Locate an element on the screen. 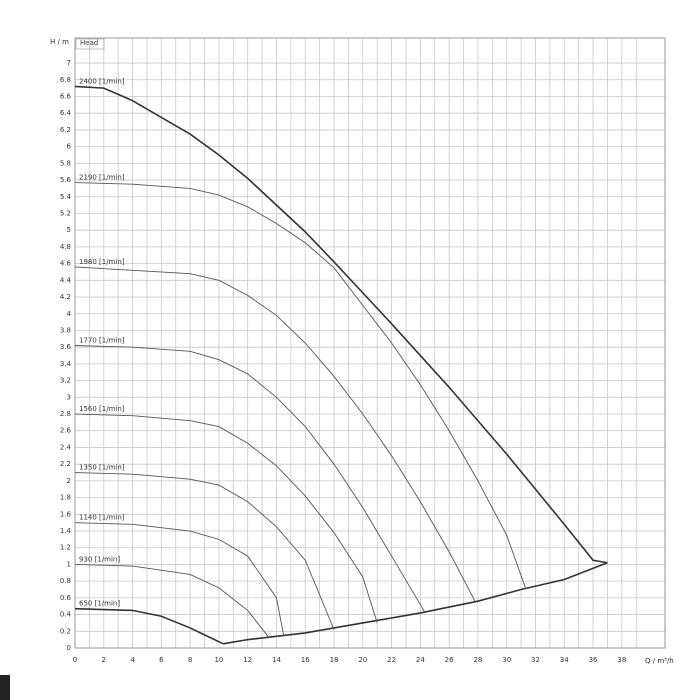  x-tick-label: 32 is located at coordinates (535, 660).